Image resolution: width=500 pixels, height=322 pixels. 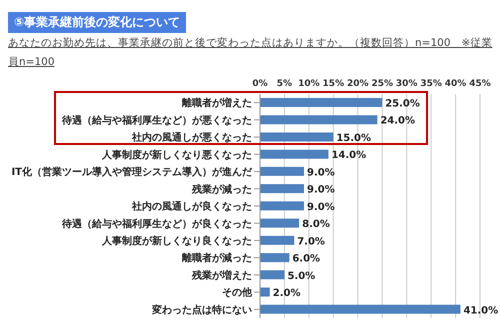 I want to click on x-tick-label: 10%, so click(x=309, y=84).